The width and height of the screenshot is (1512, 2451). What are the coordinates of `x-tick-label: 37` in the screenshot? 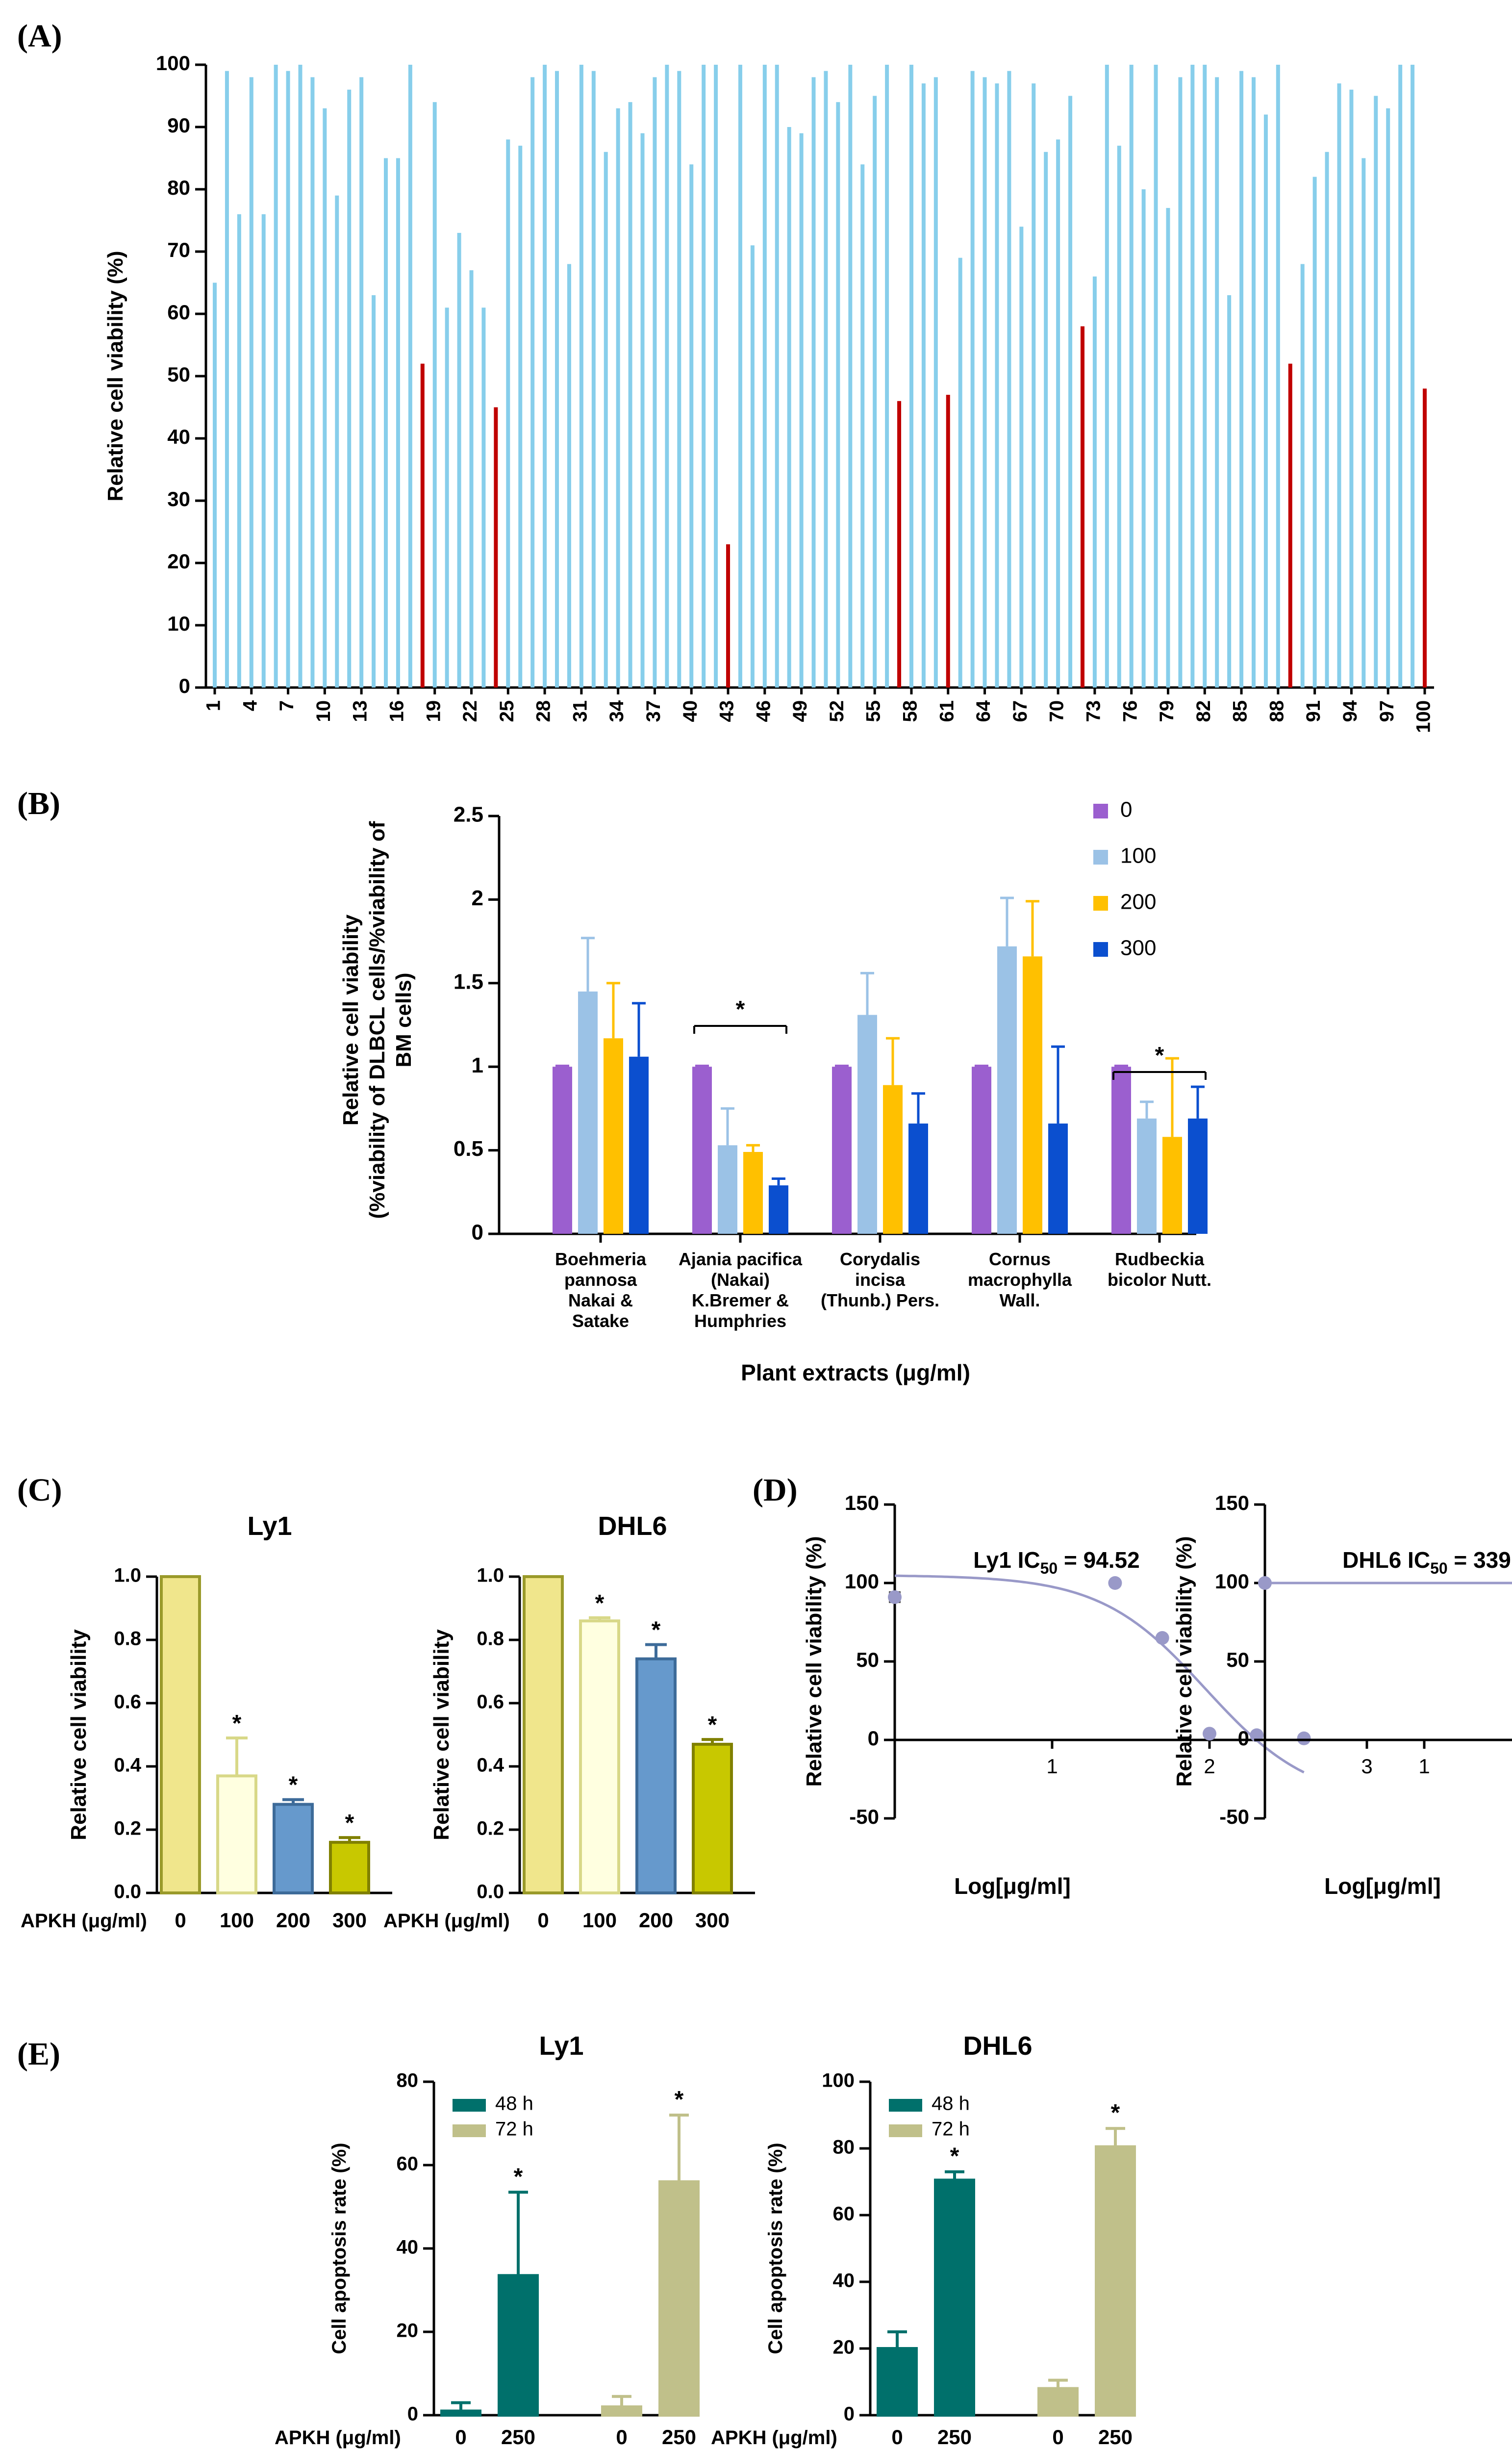 It's located at (653, 711).